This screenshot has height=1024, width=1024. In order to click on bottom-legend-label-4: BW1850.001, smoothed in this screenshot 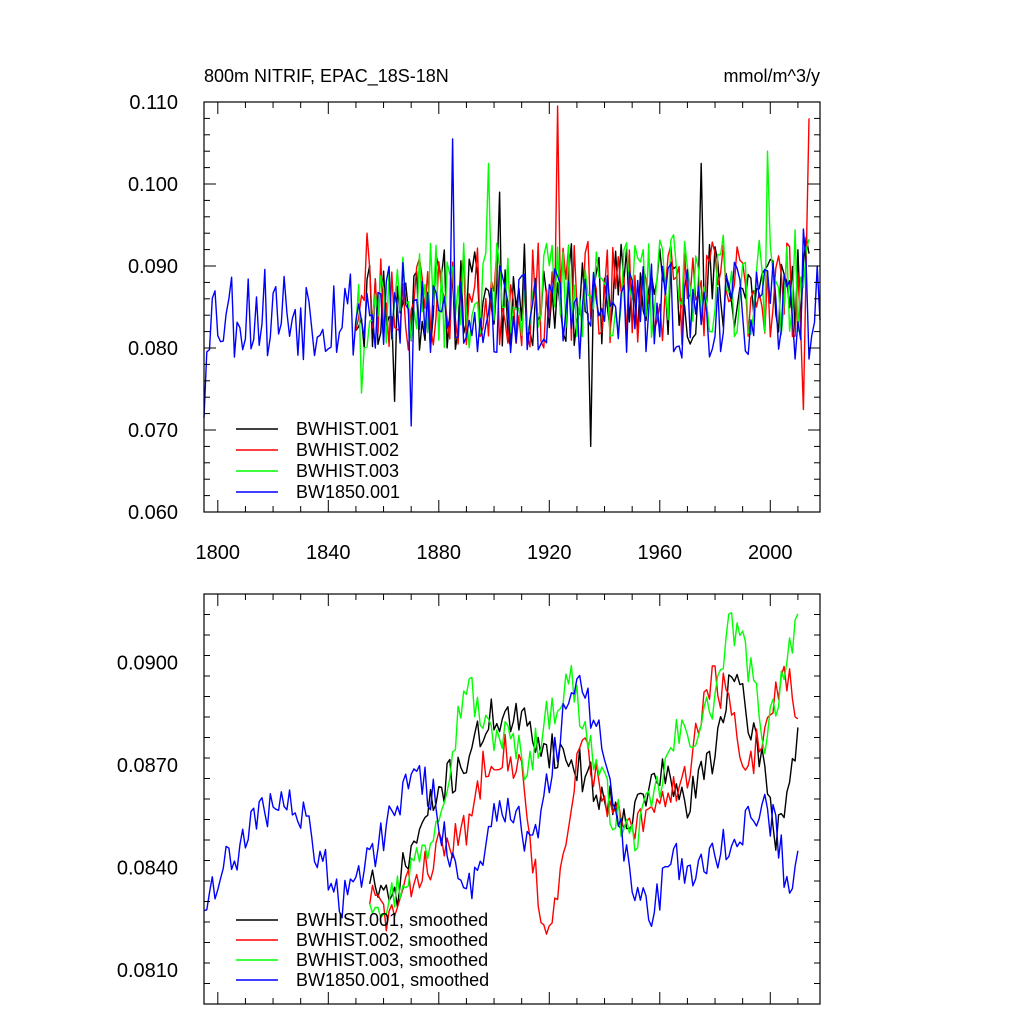, I will do `click(392, 980)`.